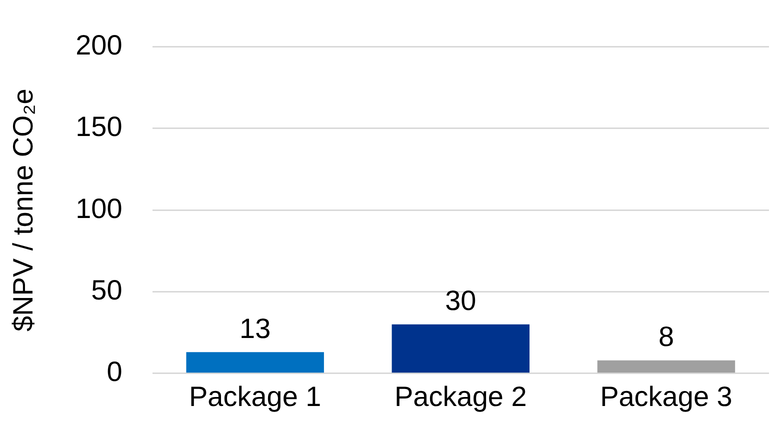 Image resolution: width=779 pixels, height=423 pixels. I want to click on data-label: 8, so click(666, 336).